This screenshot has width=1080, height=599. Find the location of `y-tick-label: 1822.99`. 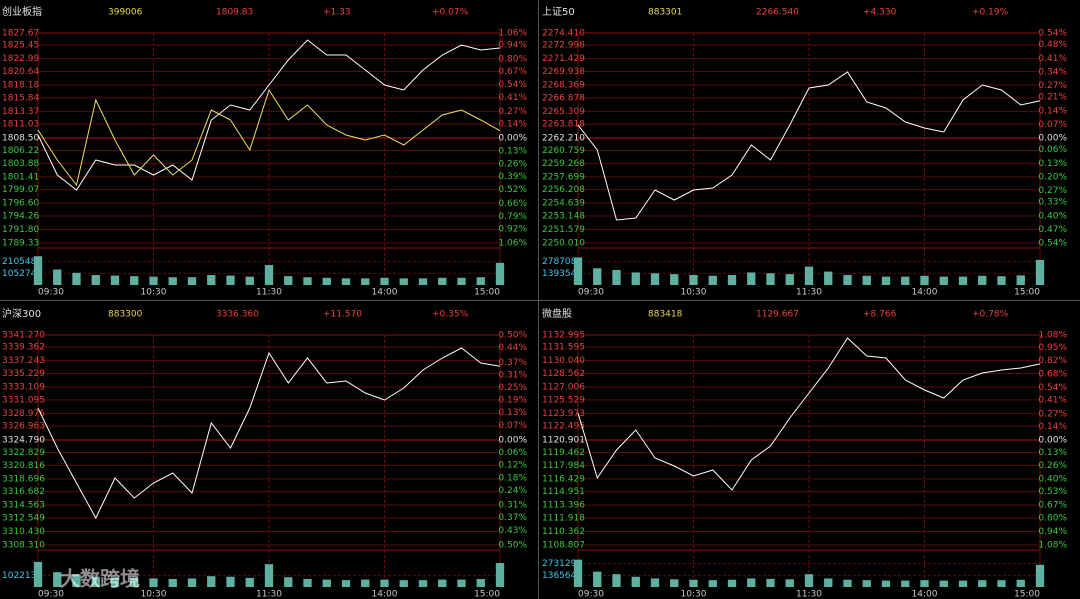

y-tick-label: 1822.99 is located at coordinates (20, 59).